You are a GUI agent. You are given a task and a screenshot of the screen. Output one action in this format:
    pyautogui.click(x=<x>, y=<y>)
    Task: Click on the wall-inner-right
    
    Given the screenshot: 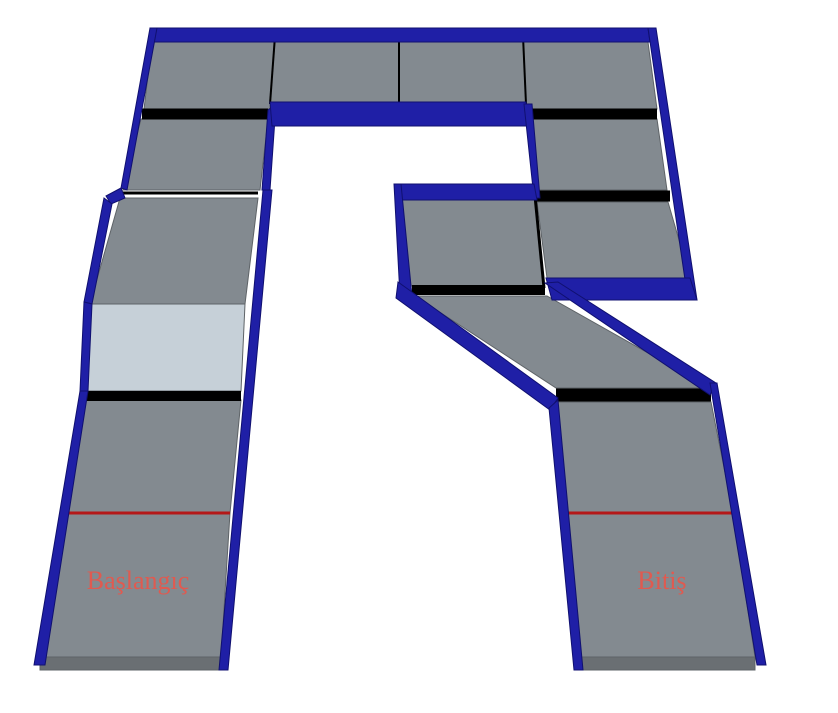 What is the action you would take?
    pyautogui.click(x=532, y=151)
    